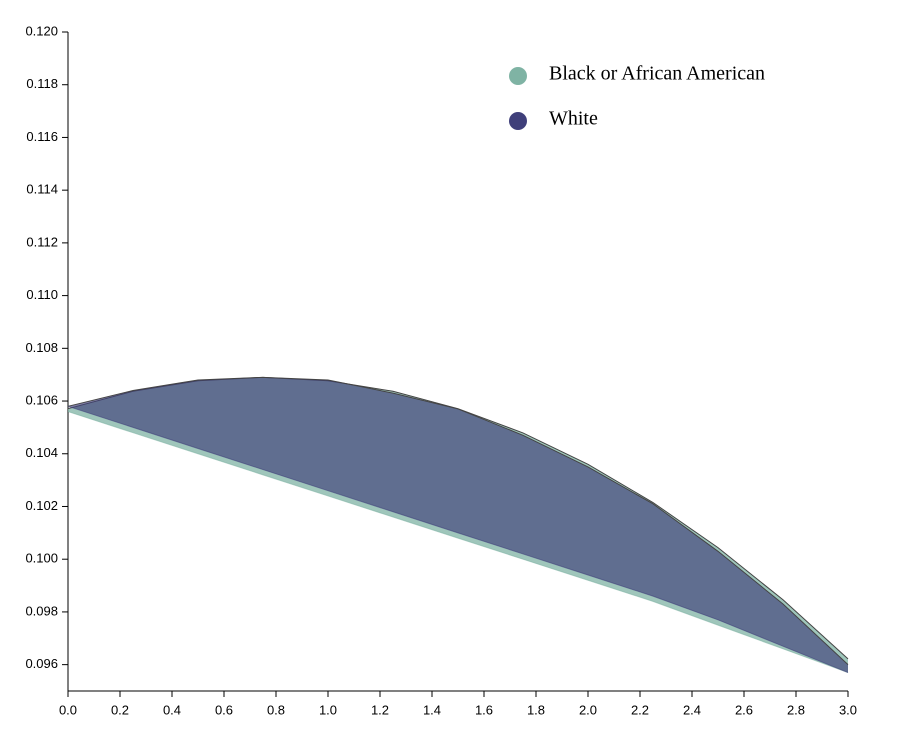 The image size is (918, 750). I want to click on x-tick-label: 2.0, so click(588, 709).